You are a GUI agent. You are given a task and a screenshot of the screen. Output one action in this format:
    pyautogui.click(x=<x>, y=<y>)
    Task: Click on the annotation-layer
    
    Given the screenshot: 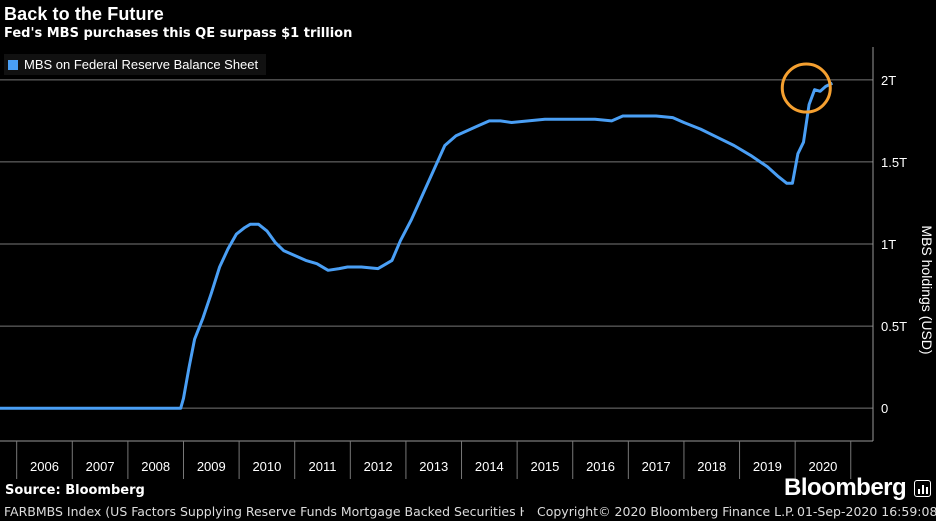 What is the action you would take?
    pyautogui.click(x=806, y=88)
    